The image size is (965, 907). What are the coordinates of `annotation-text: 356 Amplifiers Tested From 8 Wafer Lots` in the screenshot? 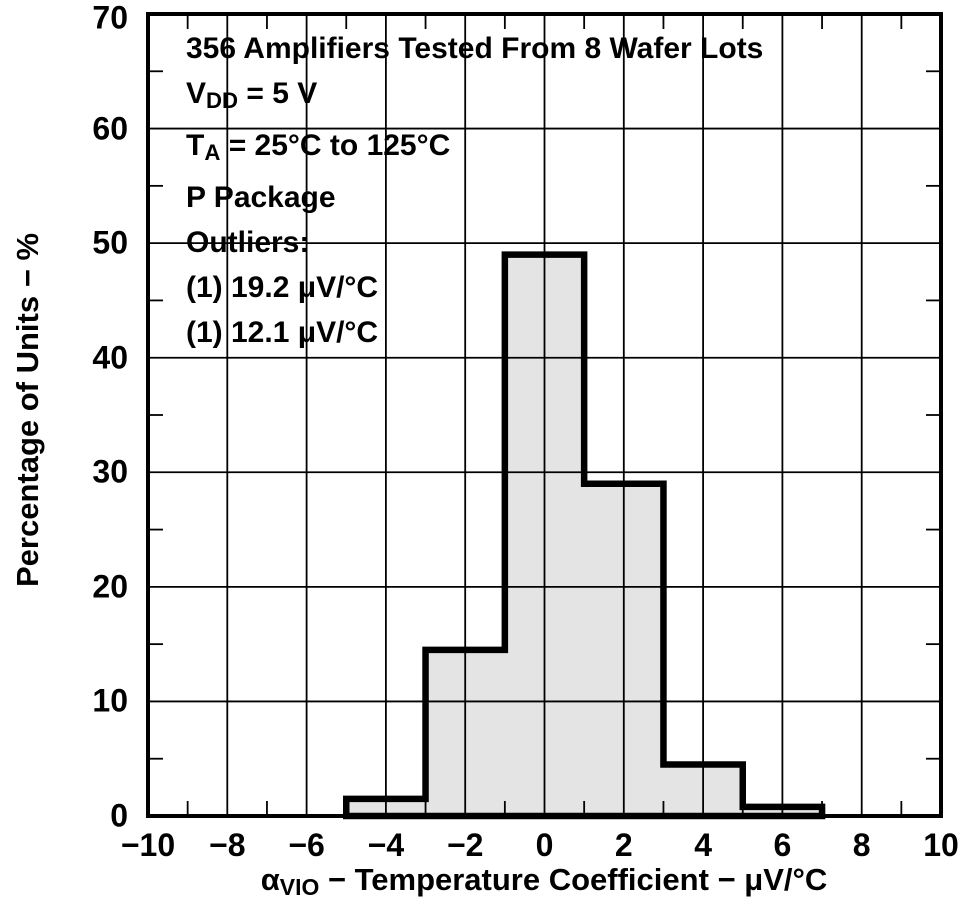 It's located at (475, 48).